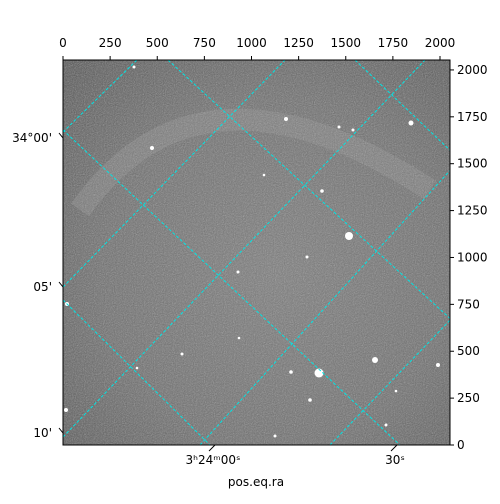 The height and width of the screenshot is (504, 500). Describe the element at coordinates (393, 43) in the screenshot. I see `x-tick-label: 1750` at that location.